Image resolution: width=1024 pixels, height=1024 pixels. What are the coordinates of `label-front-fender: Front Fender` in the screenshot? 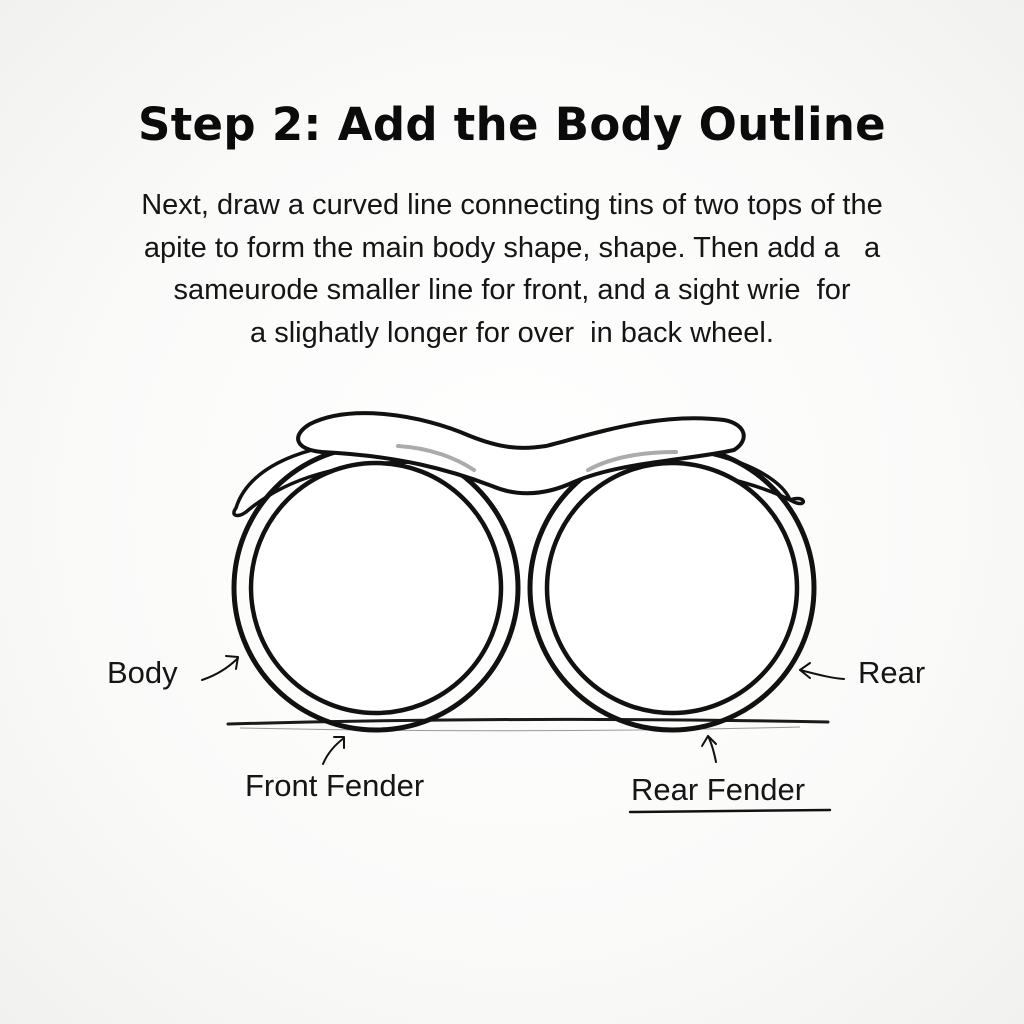 It's located at (335, 785).